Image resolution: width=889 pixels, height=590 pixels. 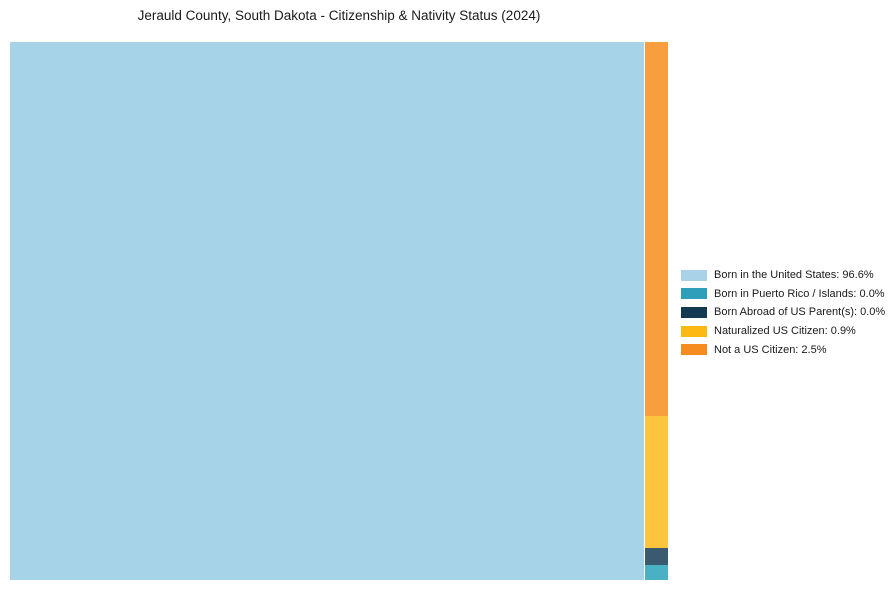 What do you see at coordinates (694, 312) in the screenshot?
I see `legend-swatch-born-abroad-of-us-parents` at bounding box center [694, 312].